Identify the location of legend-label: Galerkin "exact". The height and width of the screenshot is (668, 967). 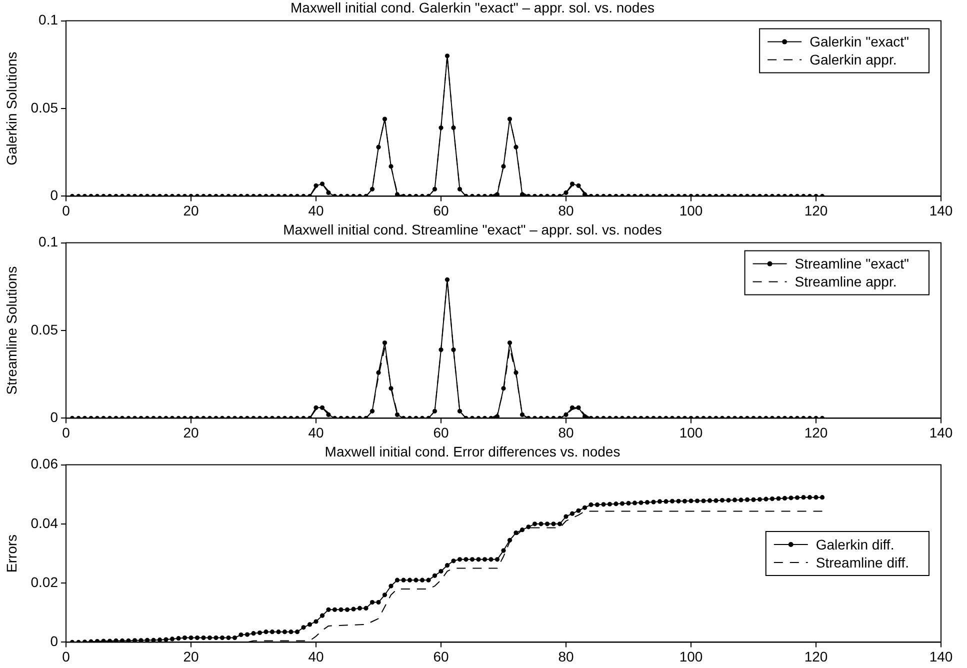
(860, 42).